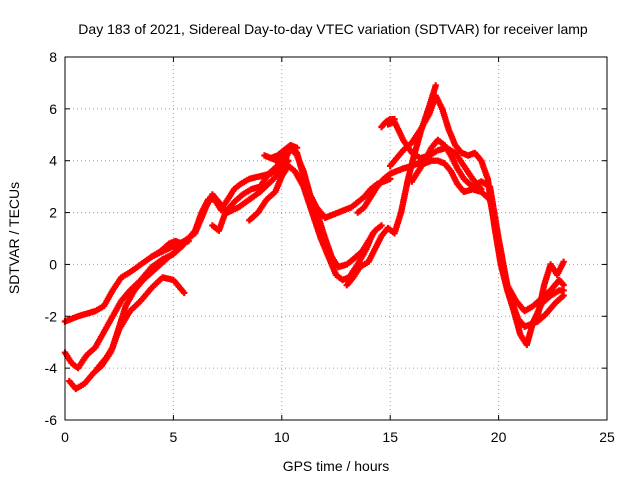 Image resolution: width=640 pixels, height=480 pixels. I want to click on x-tick-label: 5, so click(174, 437).